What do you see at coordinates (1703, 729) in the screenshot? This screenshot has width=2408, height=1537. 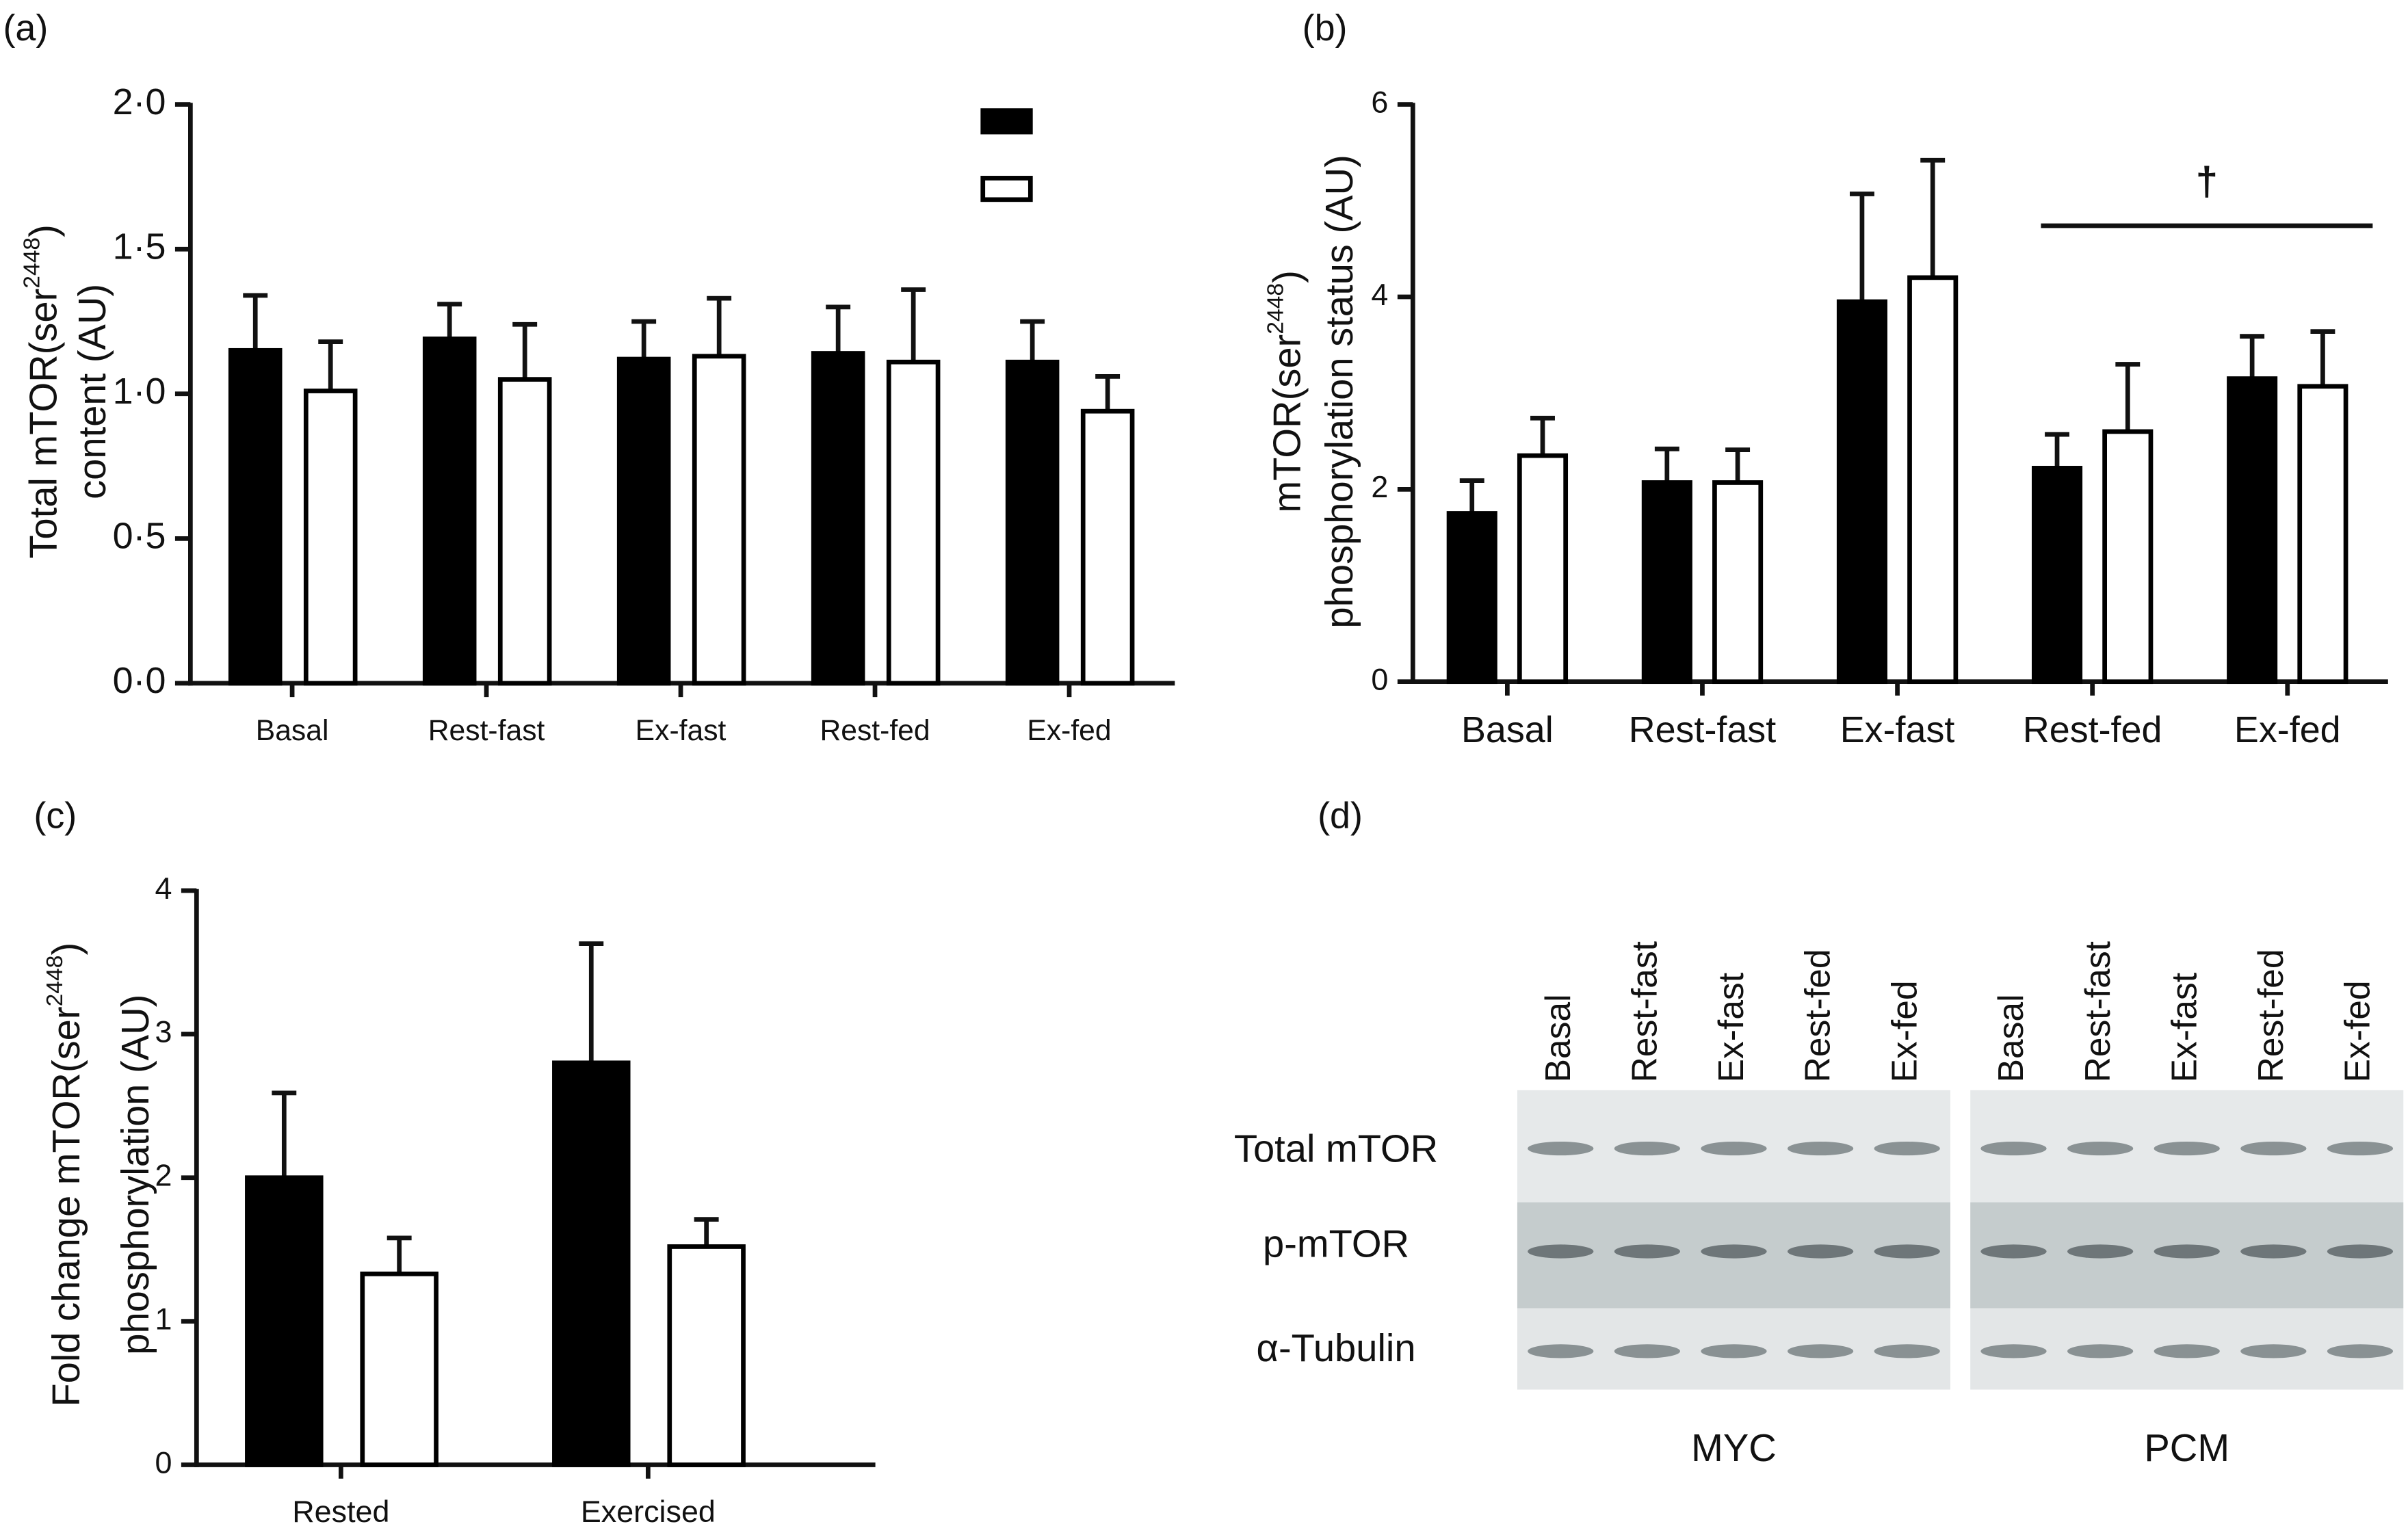 I see `x-tick-label: Rest-fast` at bounding box center [1703, 729].